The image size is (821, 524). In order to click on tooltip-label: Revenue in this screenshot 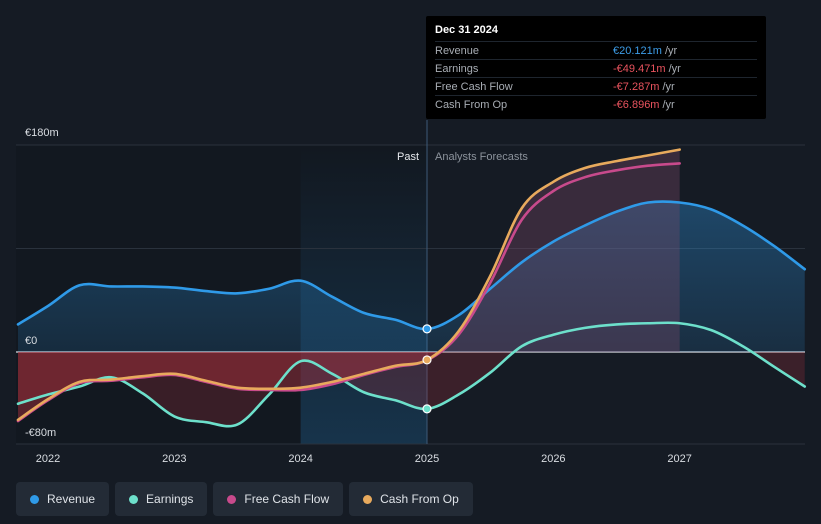, I will do `click(457, 50)`.